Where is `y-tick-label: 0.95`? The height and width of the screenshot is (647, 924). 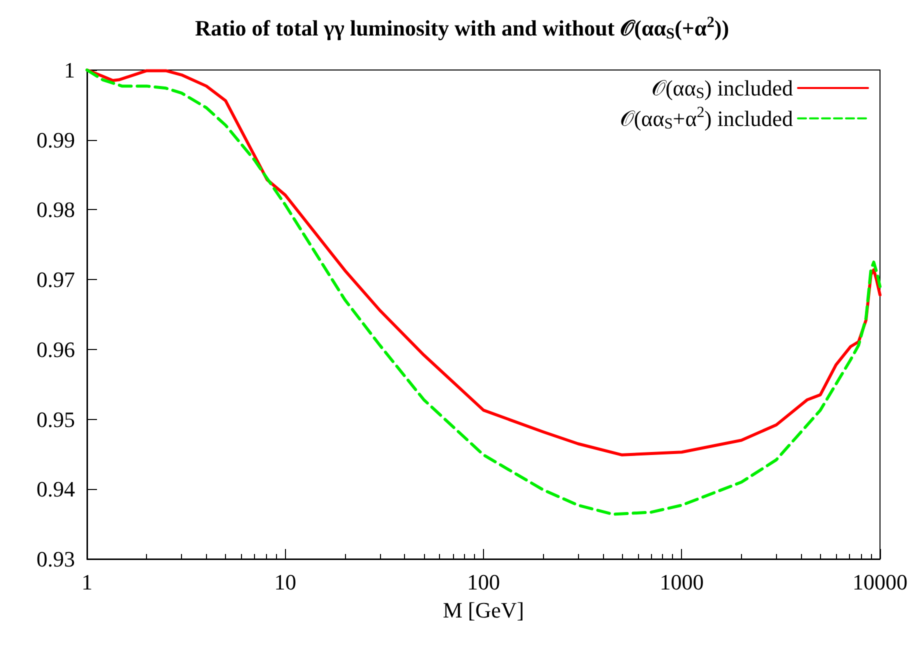 y-tick-label: 0.95 is located at coordinates (55, 419).